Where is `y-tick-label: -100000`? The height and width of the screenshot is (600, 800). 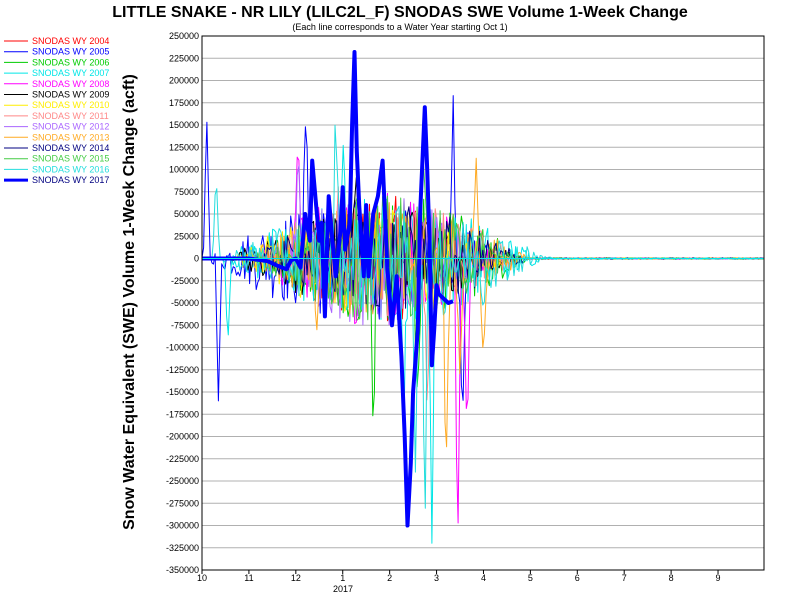 y-tick-label: -100000 is located at coordinates (182, 348).